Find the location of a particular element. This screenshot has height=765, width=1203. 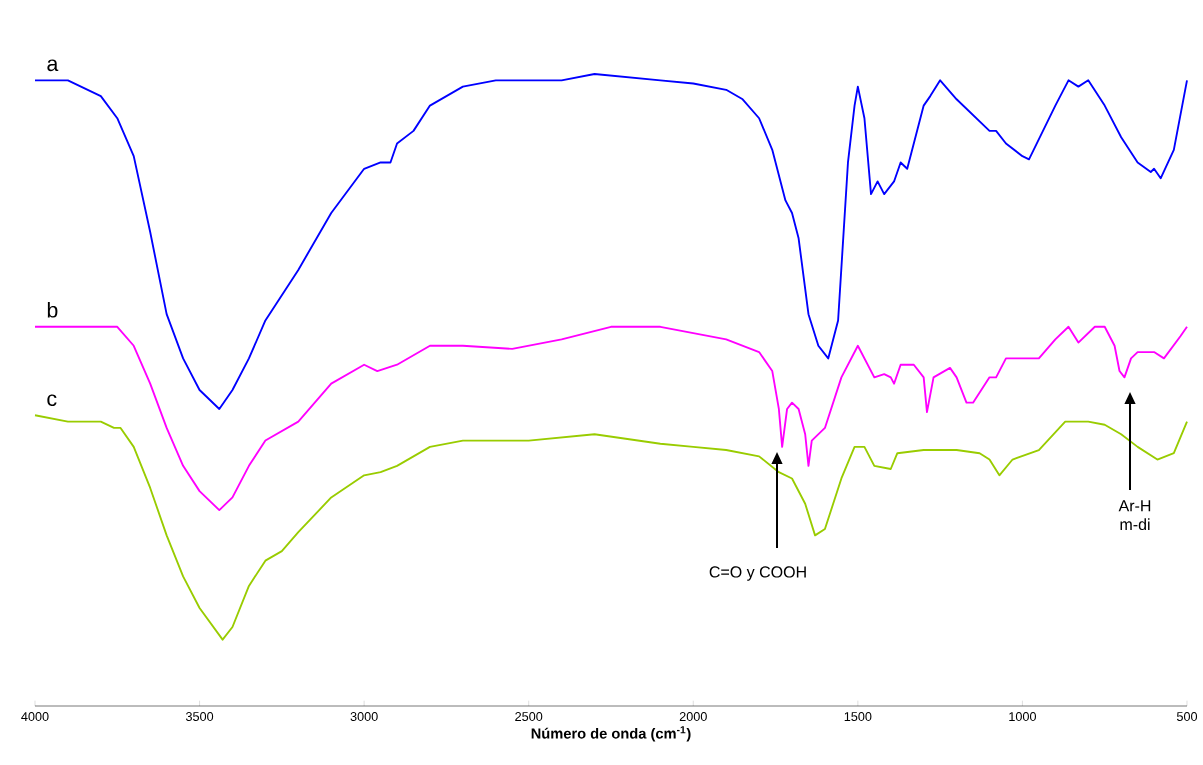

x-tick-label: 2000 is located at coordinates (693, 717).